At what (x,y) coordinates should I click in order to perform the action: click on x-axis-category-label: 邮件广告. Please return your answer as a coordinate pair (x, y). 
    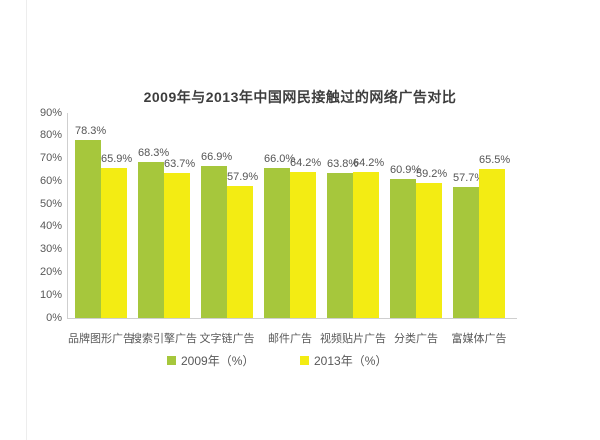
    Looking at the image, I should click on (290, 339).